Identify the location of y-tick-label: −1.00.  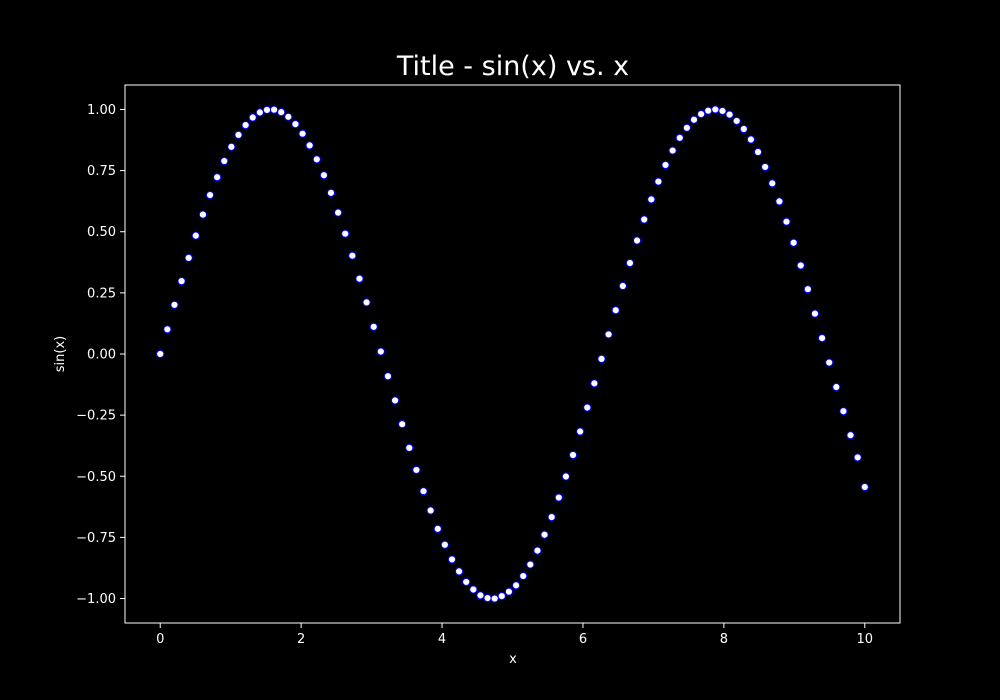
(96, 599).